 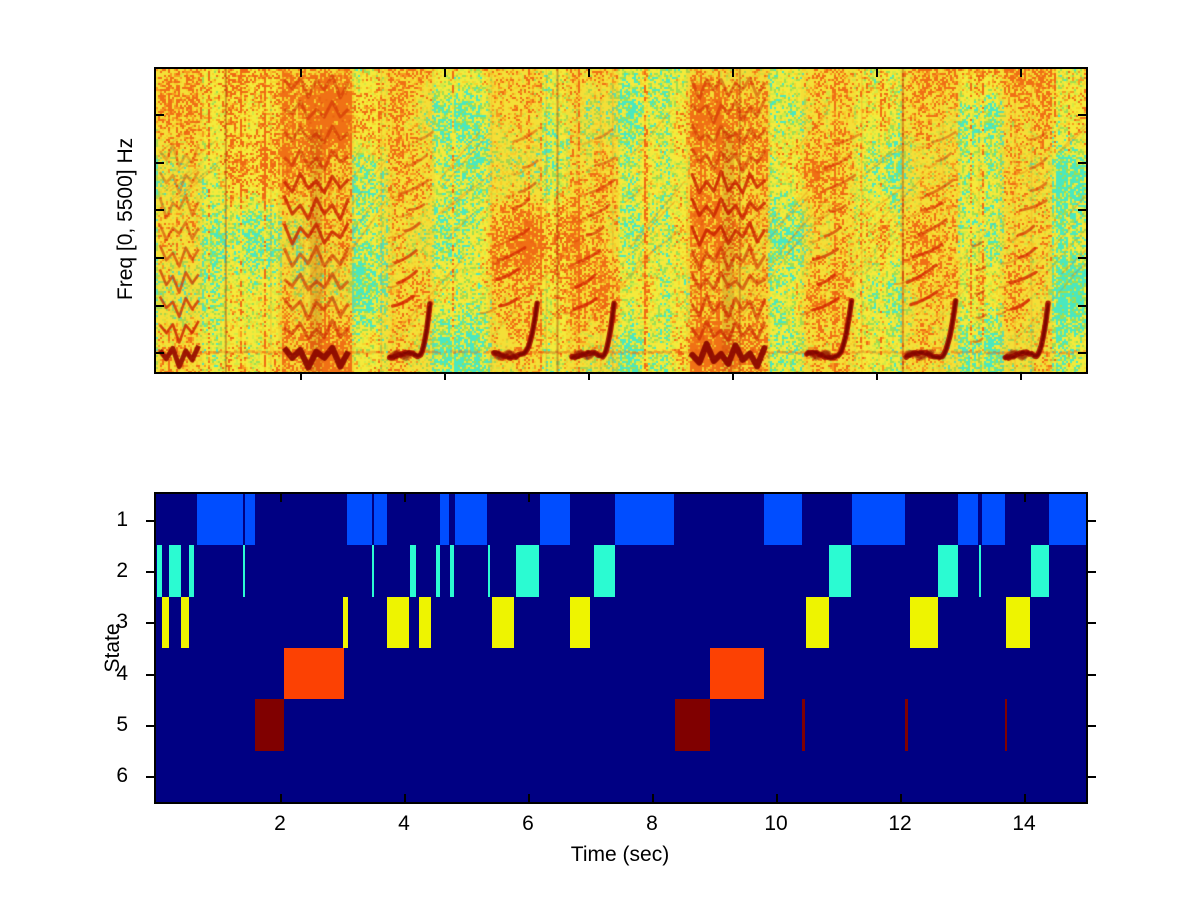 I want to click on y-tick-label: 2, so click(x=122, y=570).